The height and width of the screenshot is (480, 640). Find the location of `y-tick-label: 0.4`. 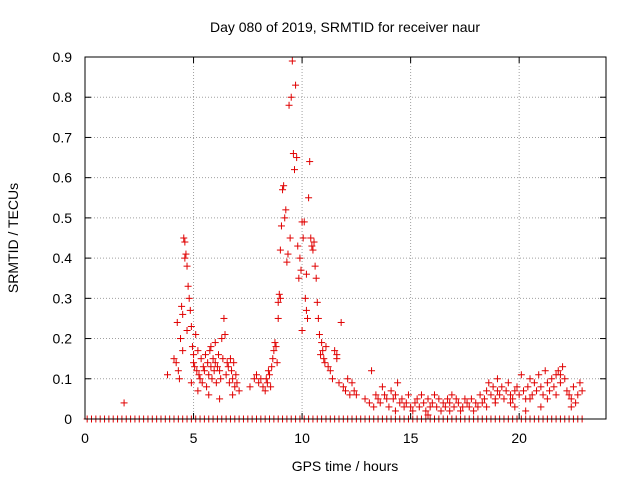

y-tick-label: 0.4 is located at coordinates (63, 258).